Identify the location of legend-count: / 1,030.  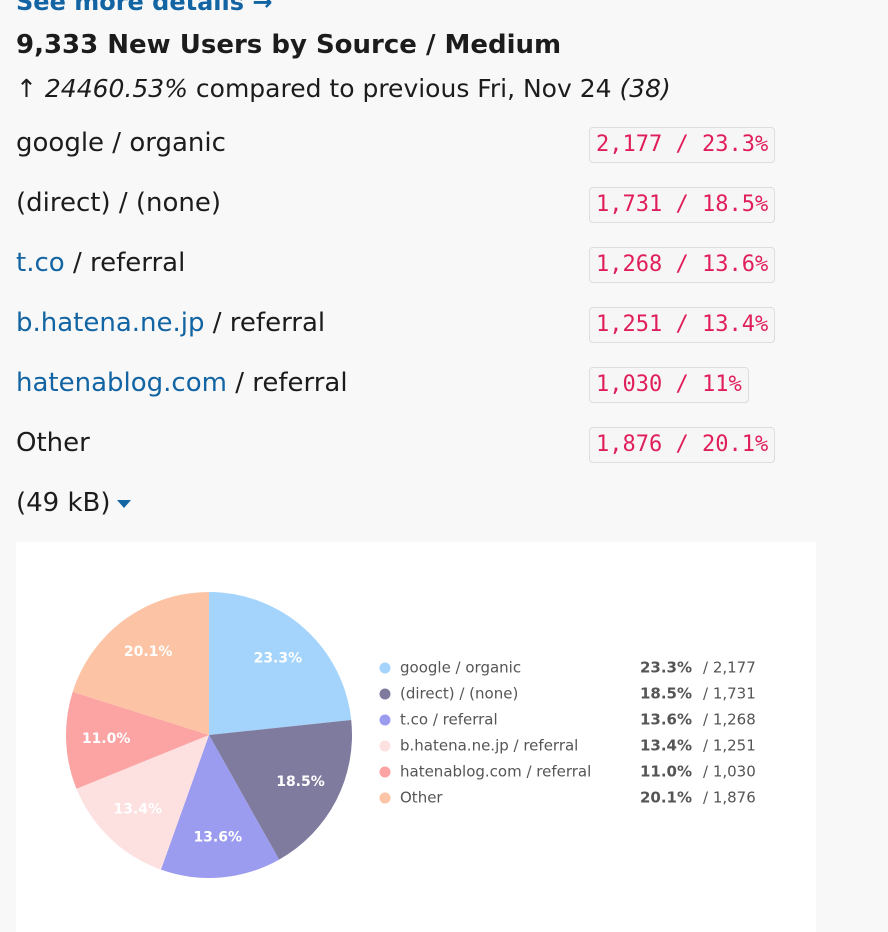
(729, 772).